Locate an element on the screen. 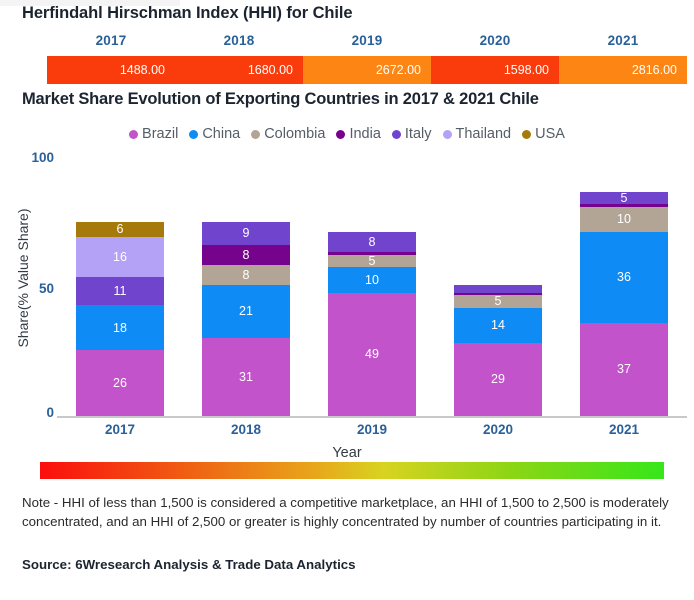 This screenshot has width=694, height=600. chart-legend: Brazil China Colombia India Italy Thailand USA is located at coordinates (347, 134).